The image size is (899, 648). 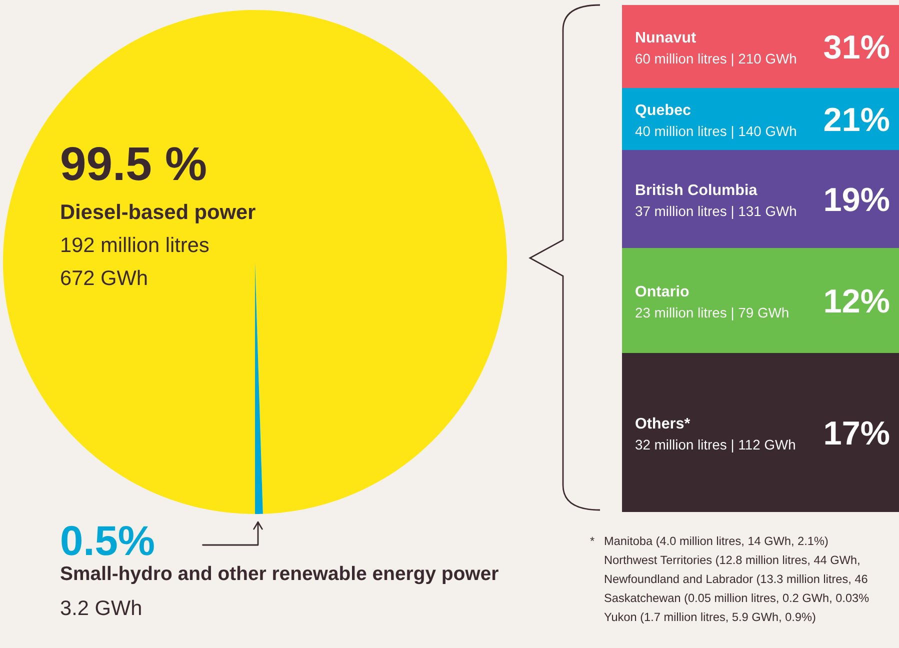 What do you see at coordinates (279, 575) in the screenshot?
I see `slice-label: Small-hydro and other renewable energy power` at bounding box center [279, 575].